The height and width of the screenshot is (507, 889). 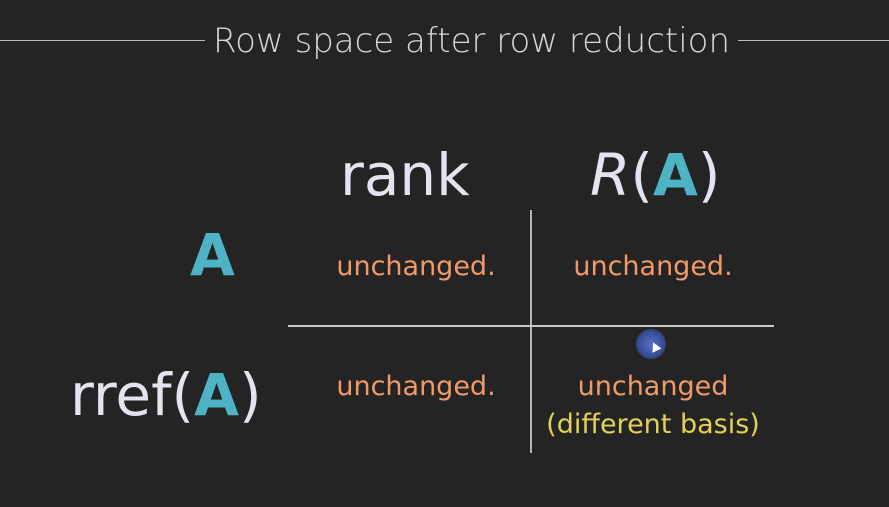 I want to click on table-vertical-divider, so click(x=531, y=331).